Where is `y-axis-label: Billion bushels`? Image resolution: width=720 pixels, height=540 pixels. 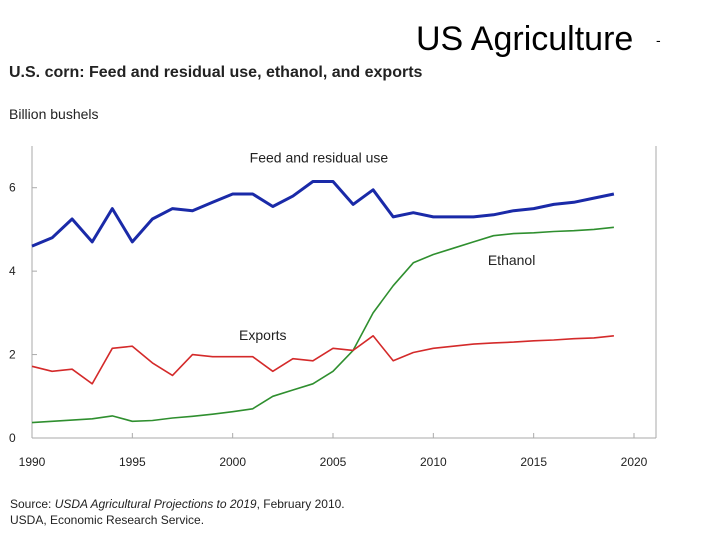
y-axis-label: Billion bushels is located at coordinates (54, 114).